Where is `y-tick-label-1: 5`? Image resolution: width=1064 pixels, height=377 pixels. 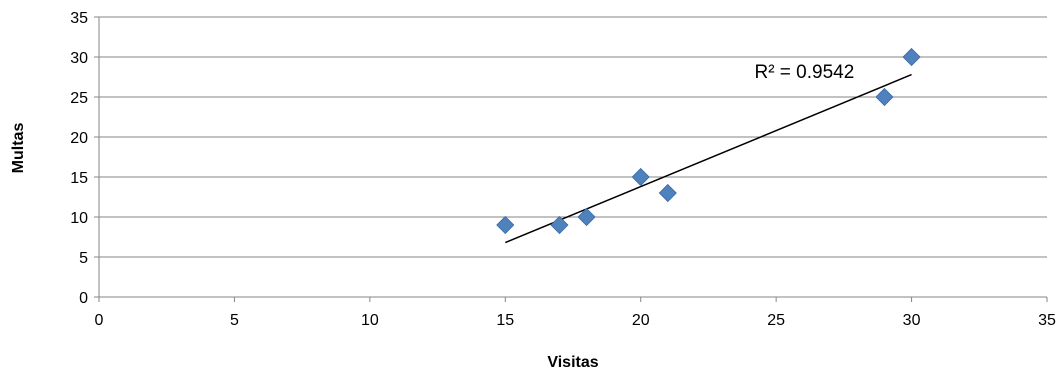
y-tick-label-1: 5 is located at coordinates (83, 258).